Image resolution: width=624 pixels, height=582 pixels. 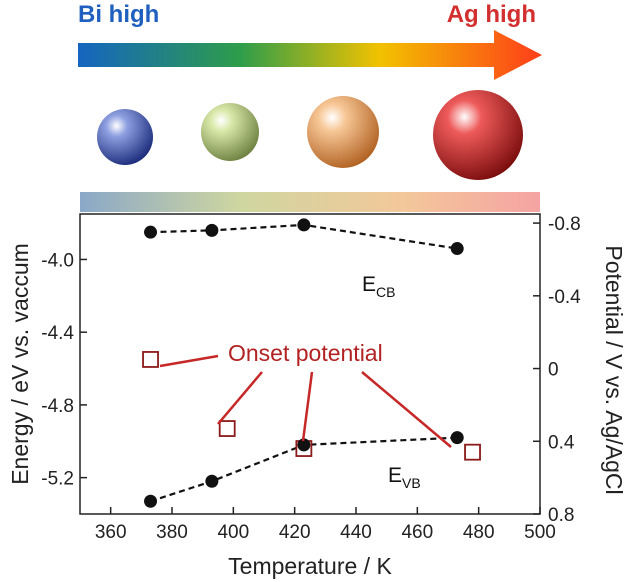 I want to click on sphere-row, so click(x=310, y=135).